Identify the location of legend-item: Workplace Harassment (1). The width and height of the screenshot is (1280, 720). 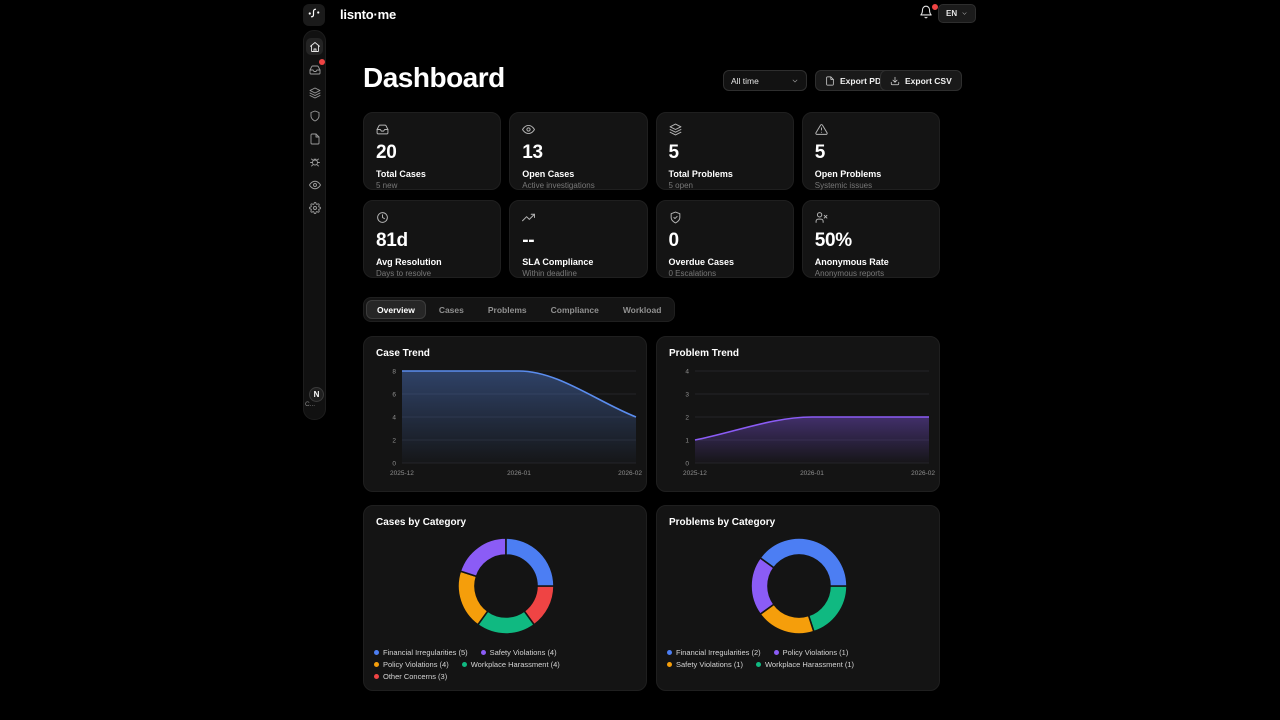
(805, 664).